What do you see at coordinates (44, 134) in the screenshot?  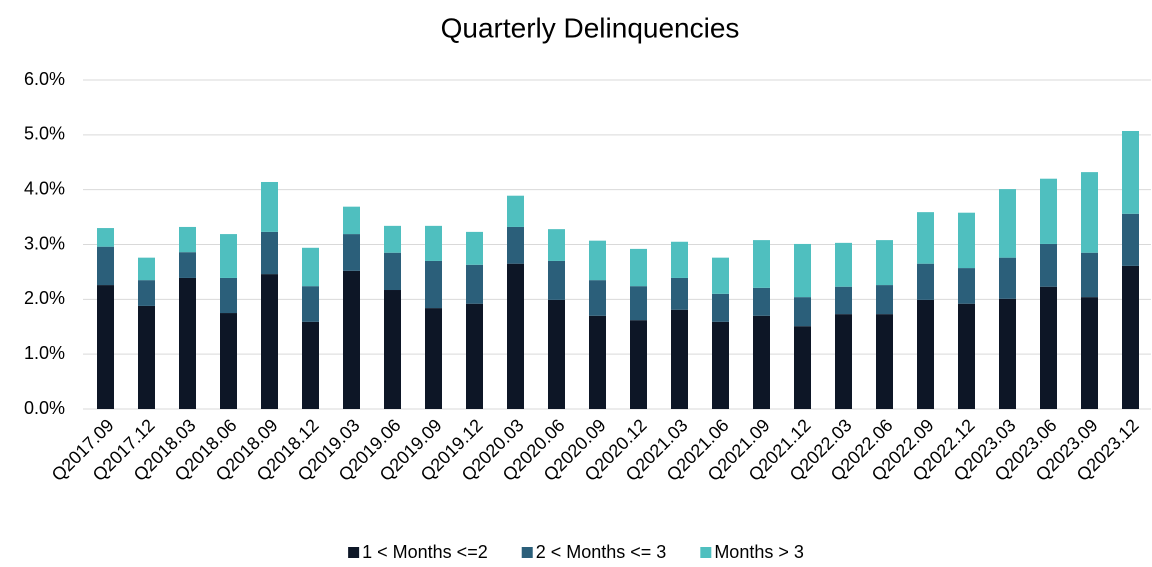 I see `y-tick-label: 5.0%` at bounding box center [44, 134].